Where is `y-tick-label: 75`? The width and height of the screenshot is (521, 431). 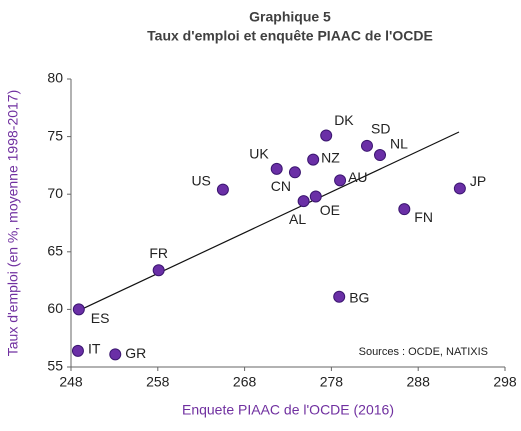 y-tick-label: 75 is located at coordinates (55, 135).